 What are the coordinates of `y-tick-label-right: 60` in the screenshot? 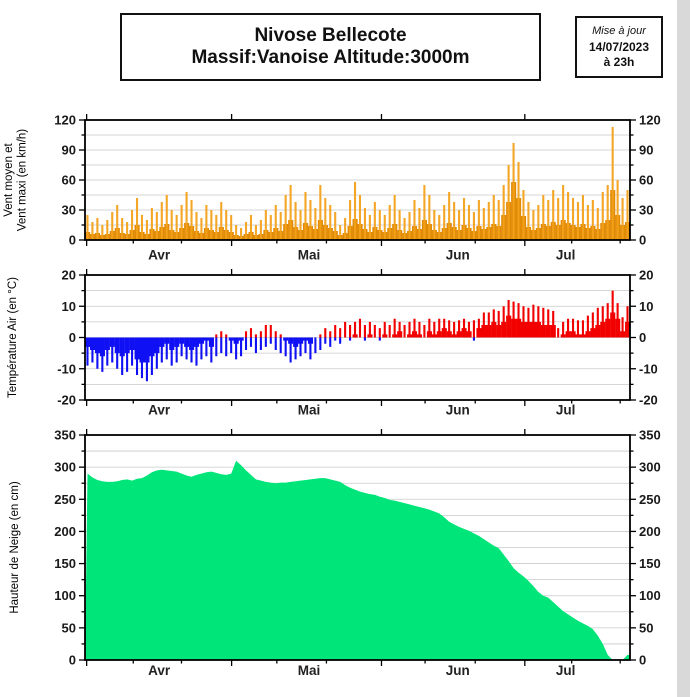 It's located at (646, 180).